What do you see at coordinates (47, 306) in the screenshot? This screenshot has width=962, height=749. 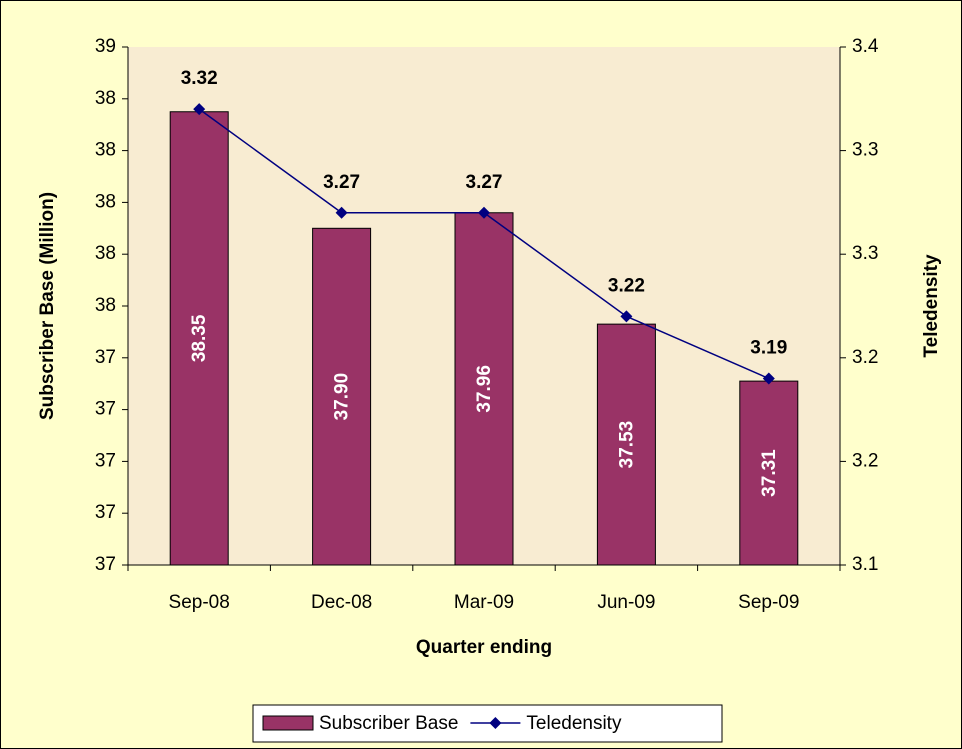 I see `y-axis-title: Subscriber Base (Million)` at bounding box center [47, 306].